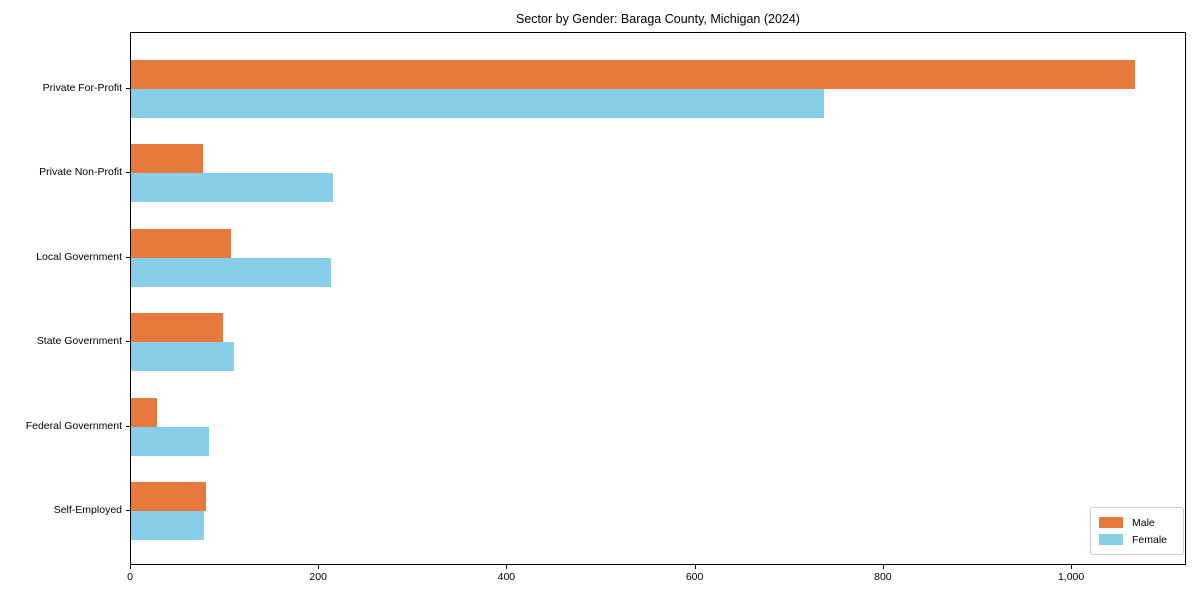 The image size is (1200, 600). Describe the element at coordinates (694, 577) in the screenshot. I see `x-axis-tick-label: 600` at that location.